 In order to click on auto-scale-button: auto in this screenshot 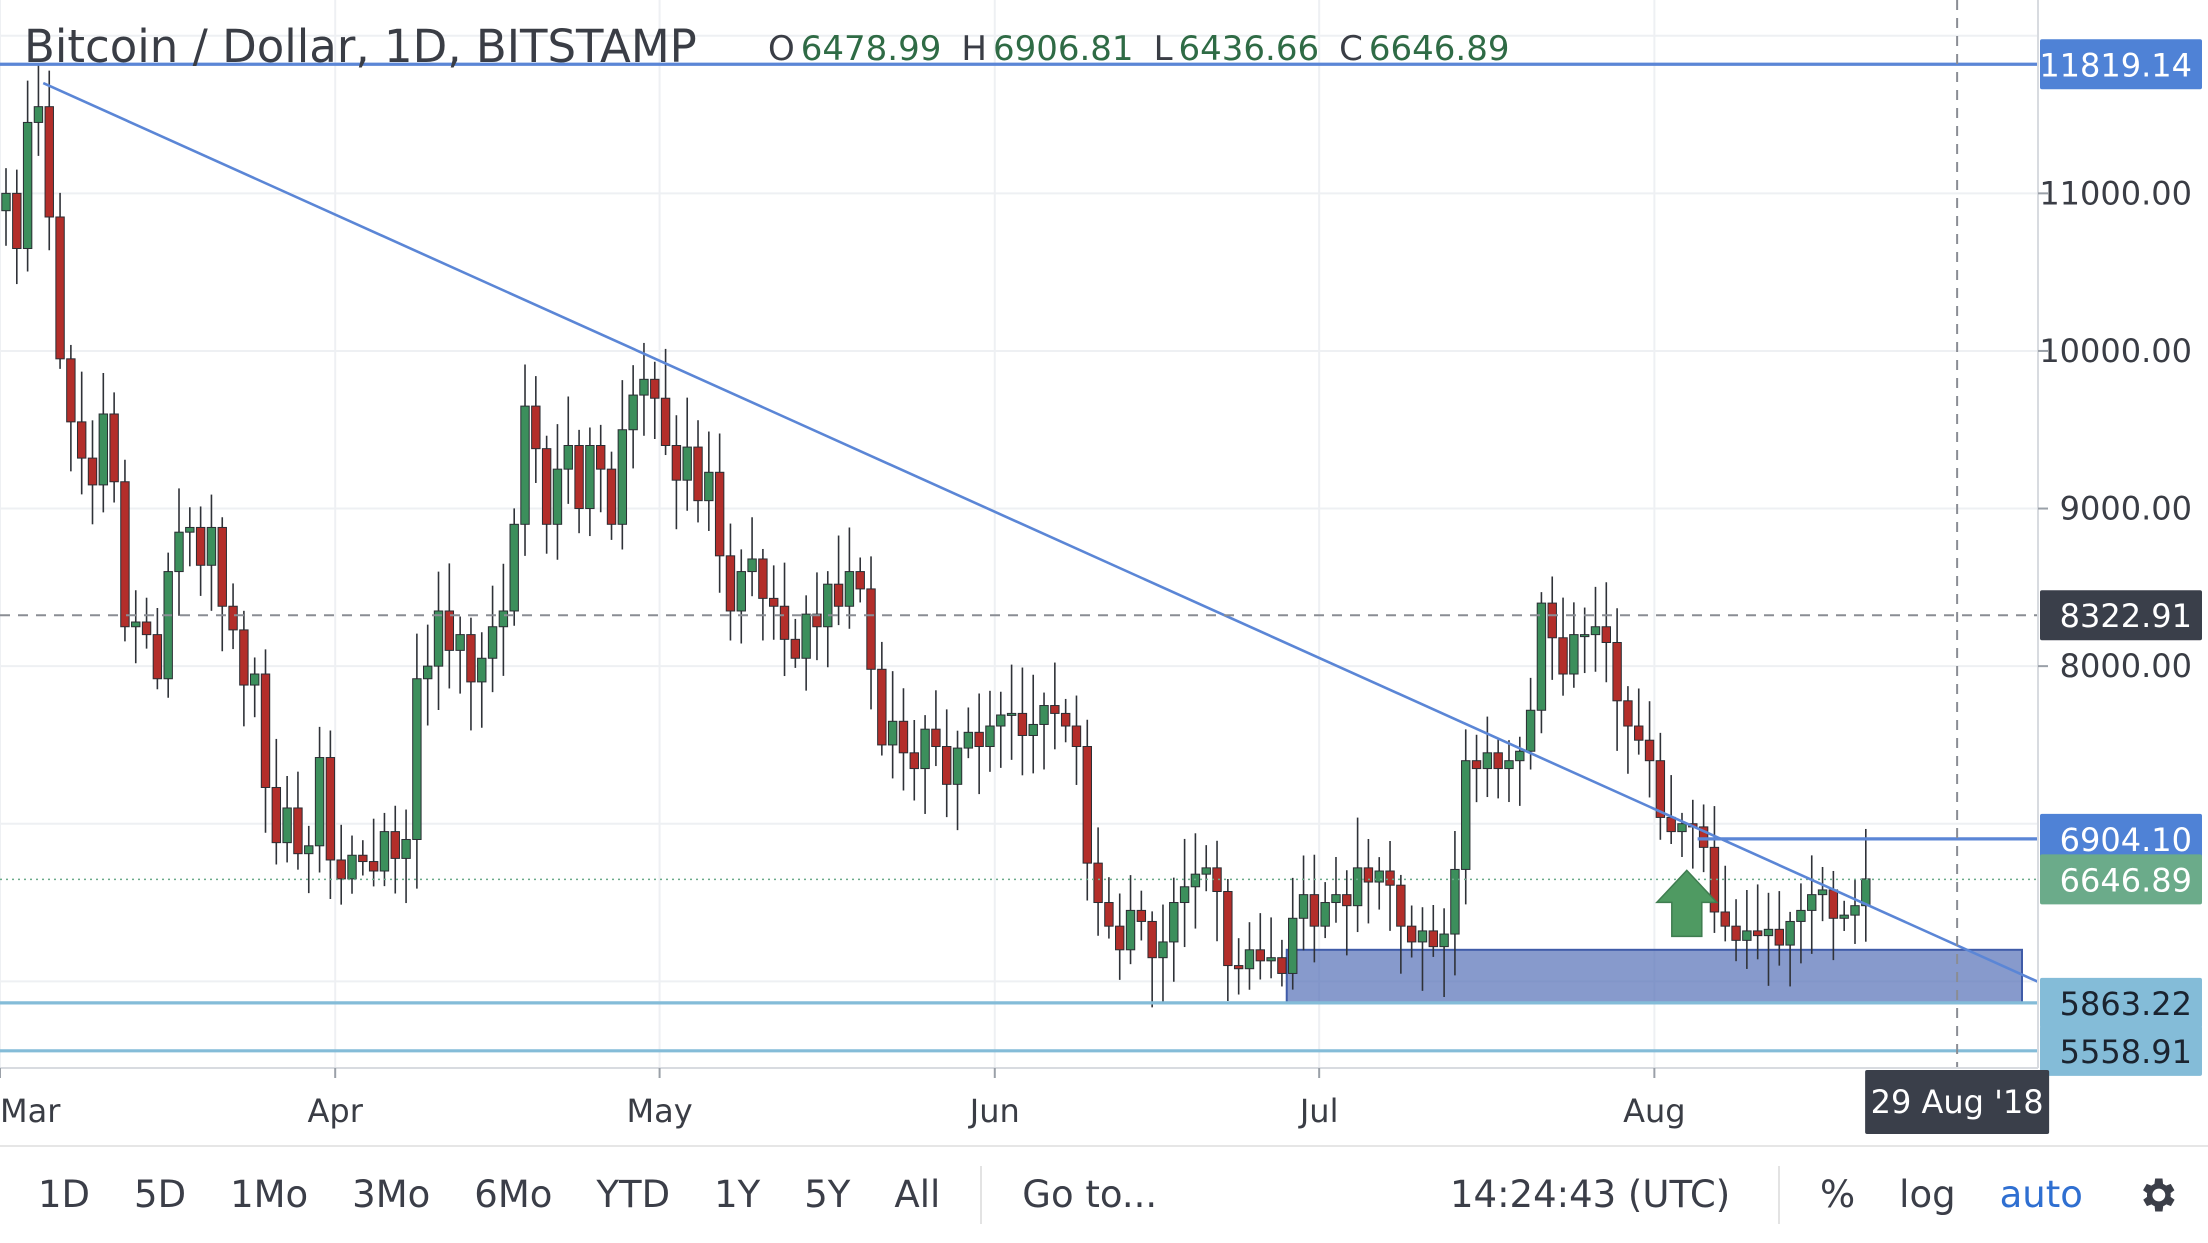, I will do `click(2041, 1194)`.